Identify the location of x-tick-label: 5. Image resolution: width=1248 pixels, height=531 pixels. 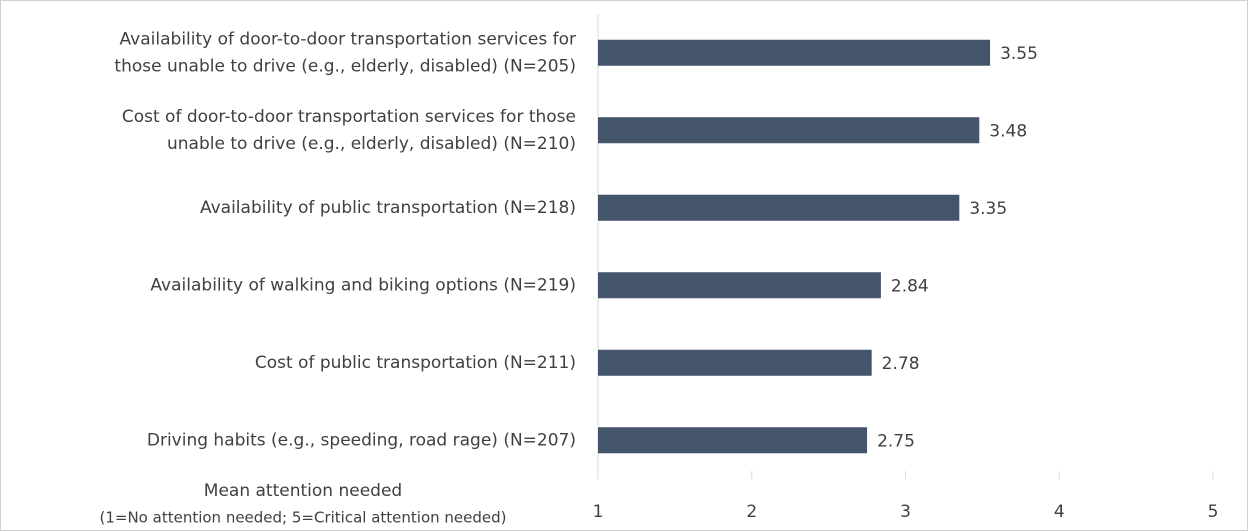
(1213, 512).